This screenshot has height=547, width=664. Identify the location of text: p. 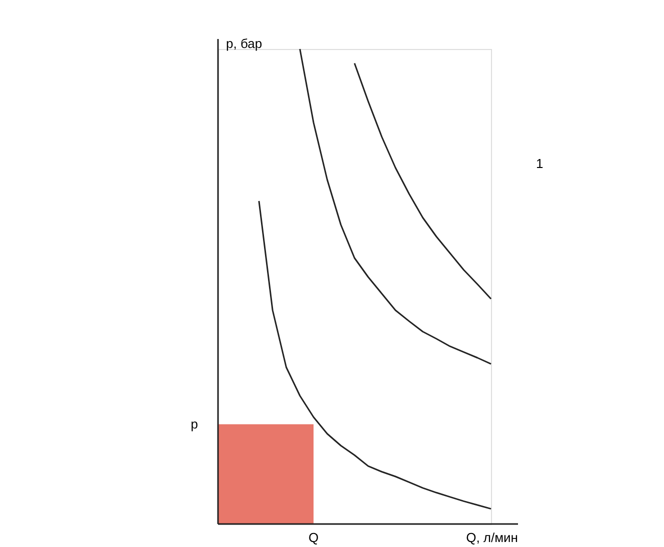
(194, 424).